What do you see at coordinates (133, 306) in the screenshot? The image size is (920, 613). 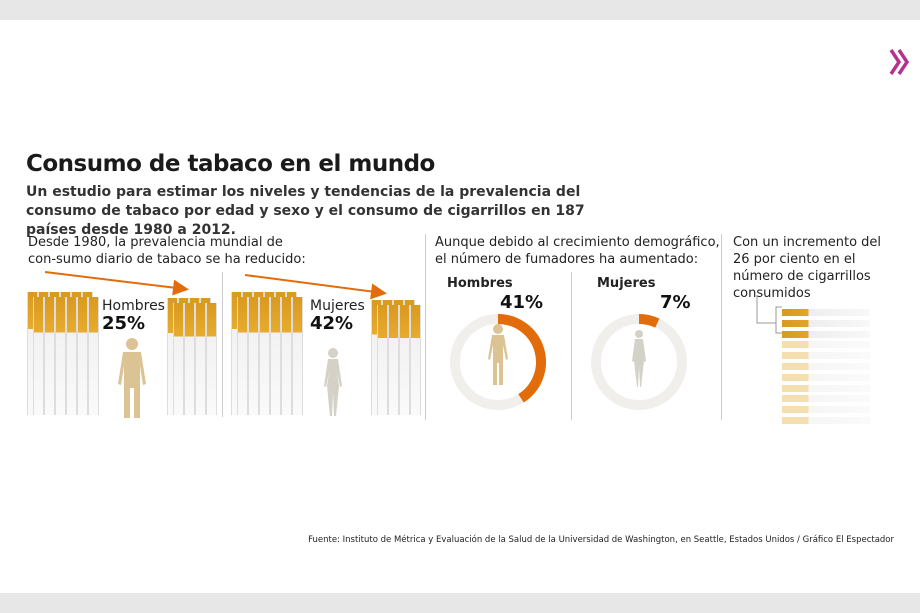 I see `men-label: Hombres` at bounding box center [133, 306].